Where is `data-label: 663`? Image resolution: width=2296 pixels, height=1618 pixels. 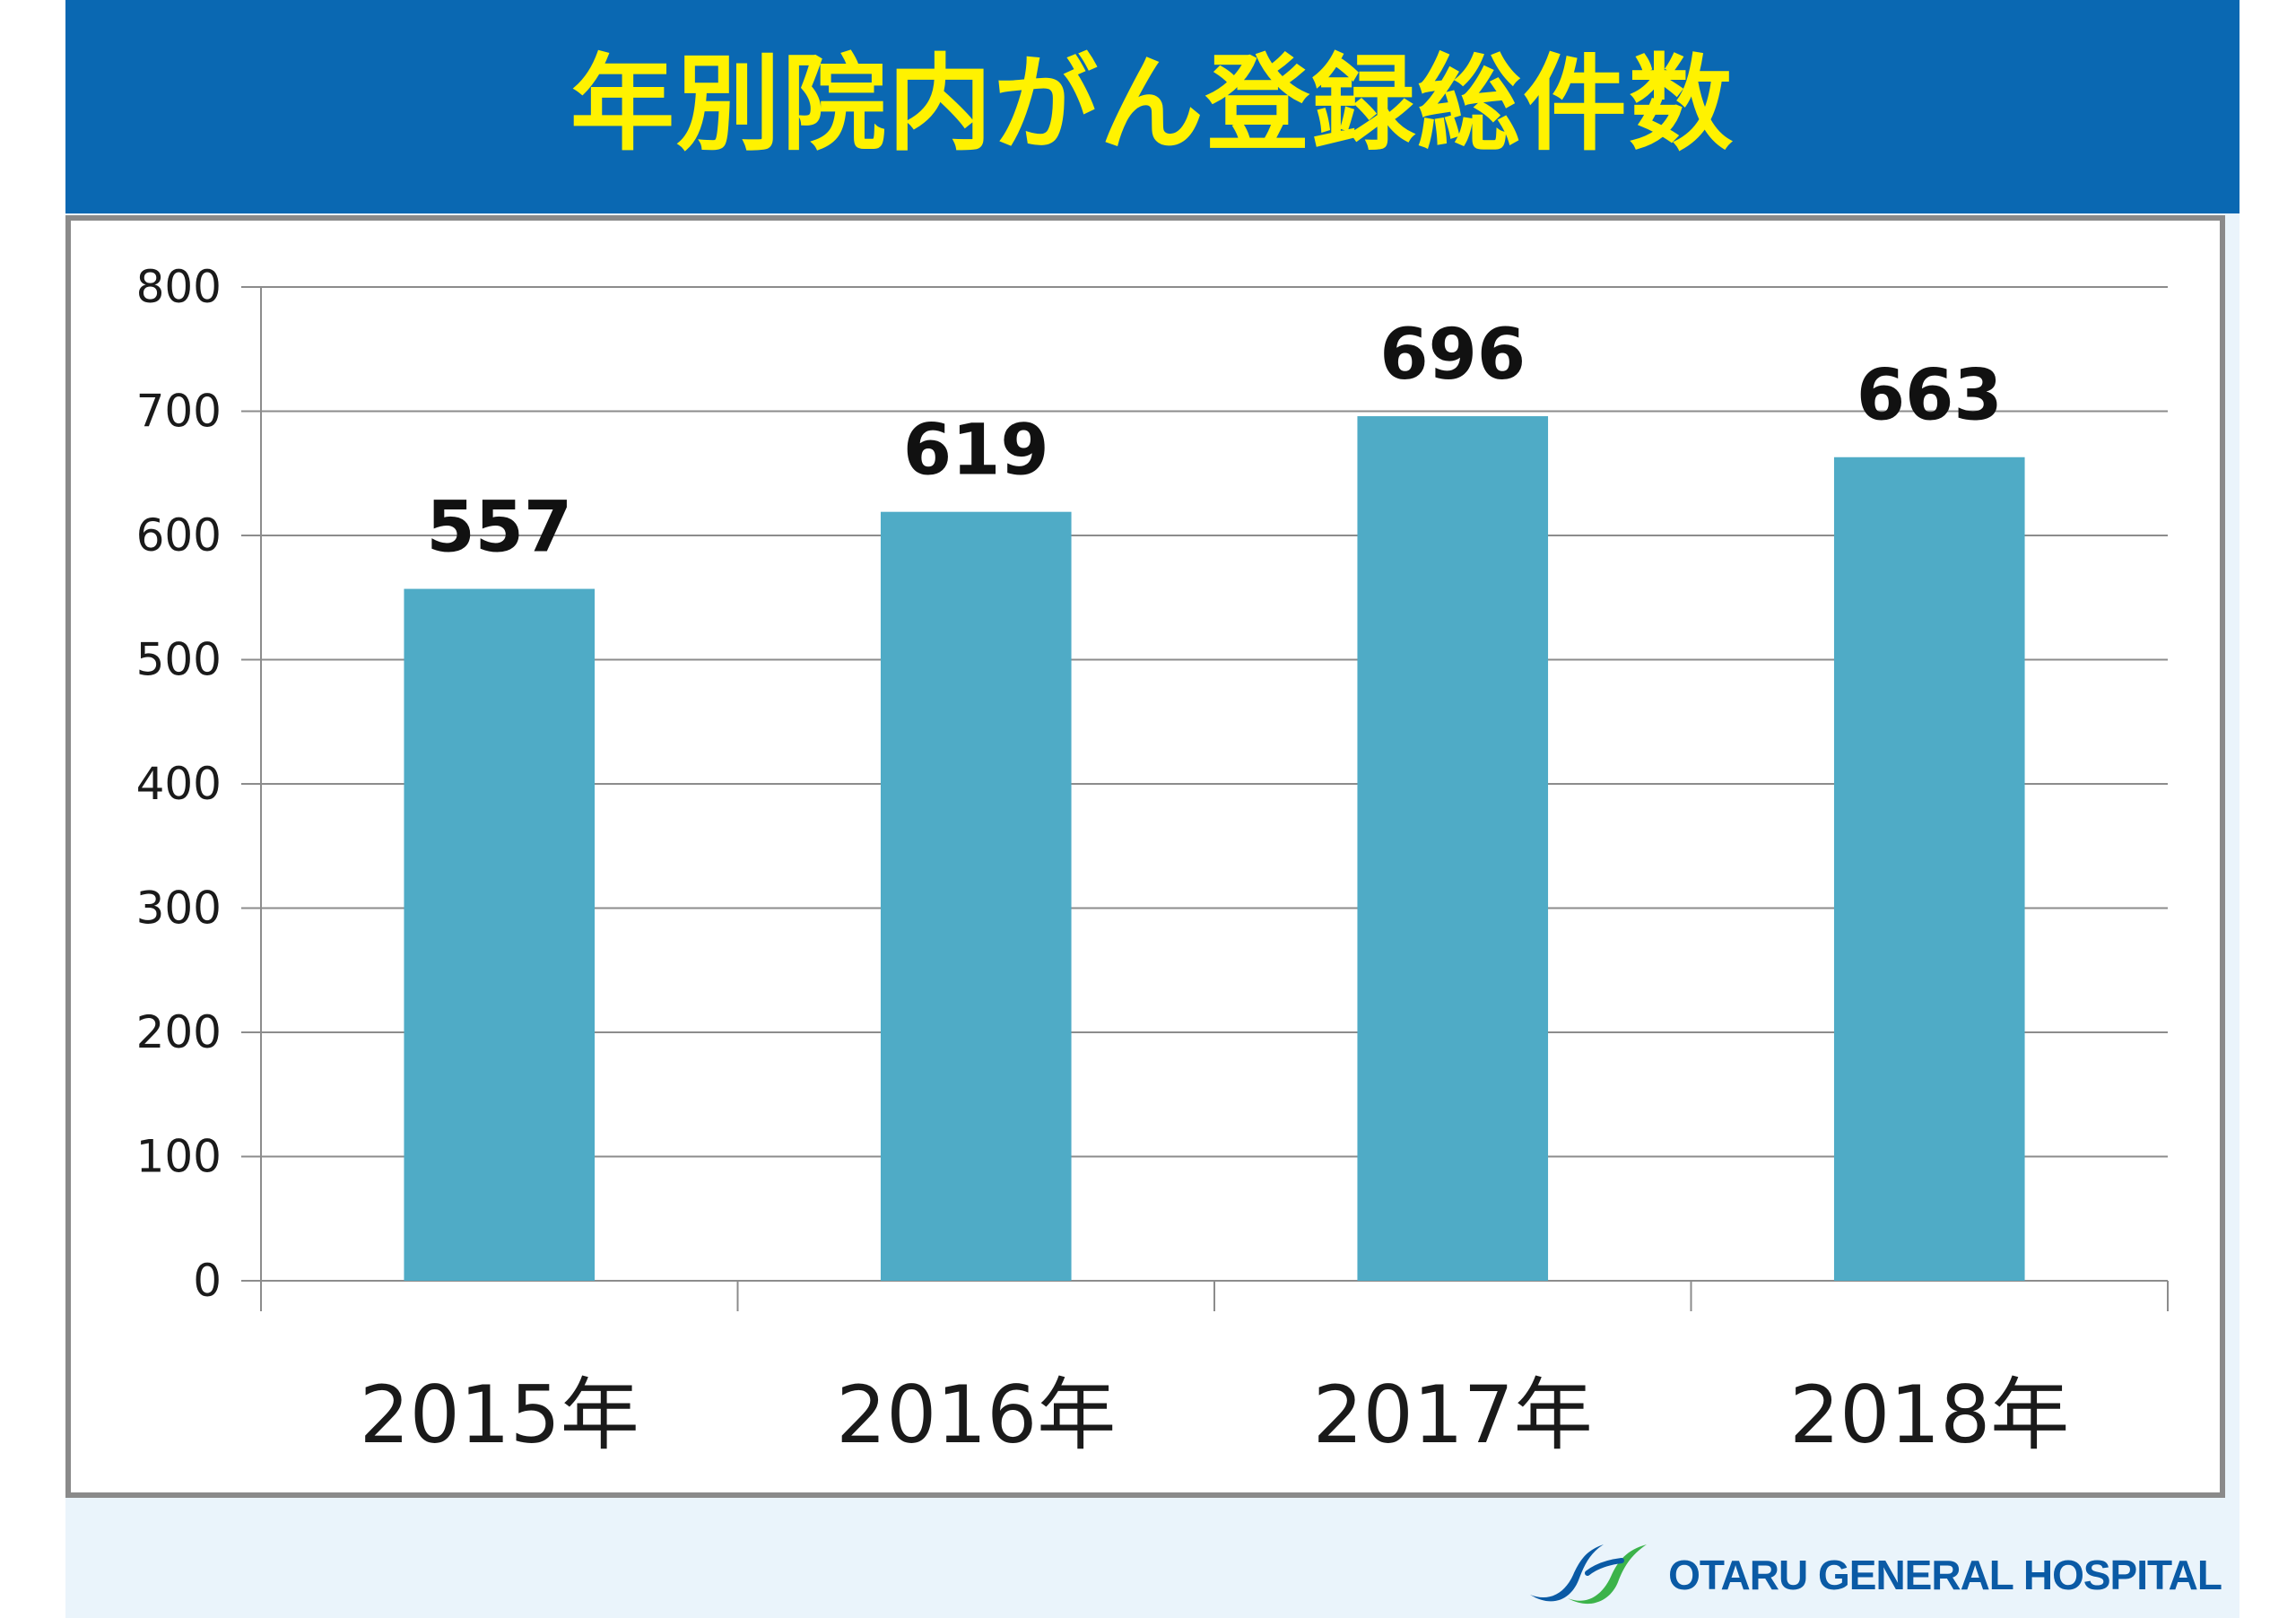
data-label: 663 is located at coordinates (1930, 396).